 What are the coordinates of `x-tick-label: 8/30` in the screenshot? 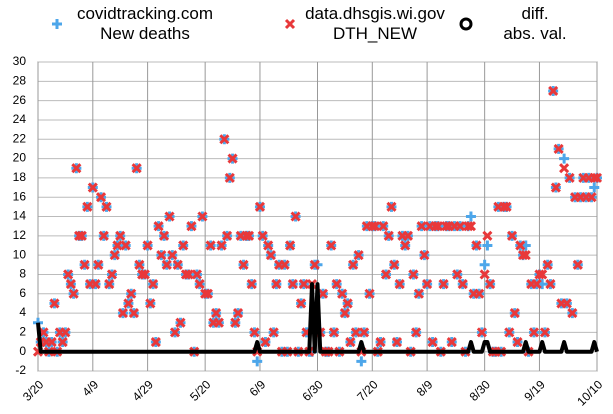 It's located at (480, 390).